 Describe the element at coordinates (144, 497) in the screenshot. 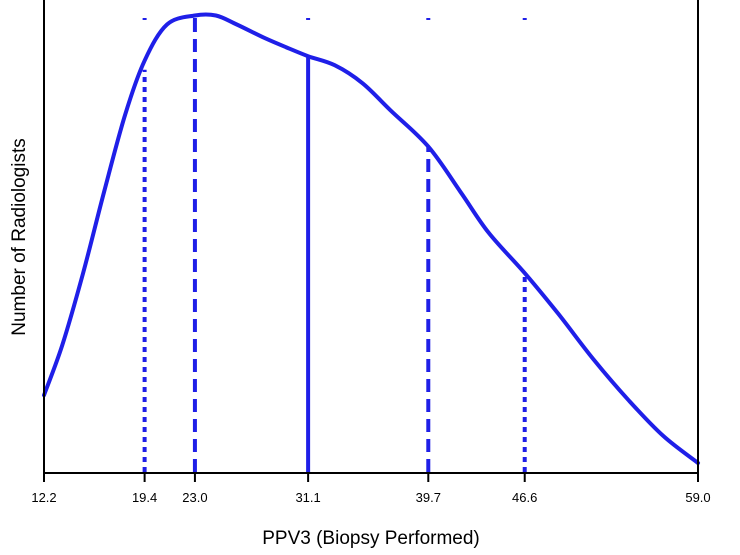

I see `x-tick-label: 19.4` at that location.